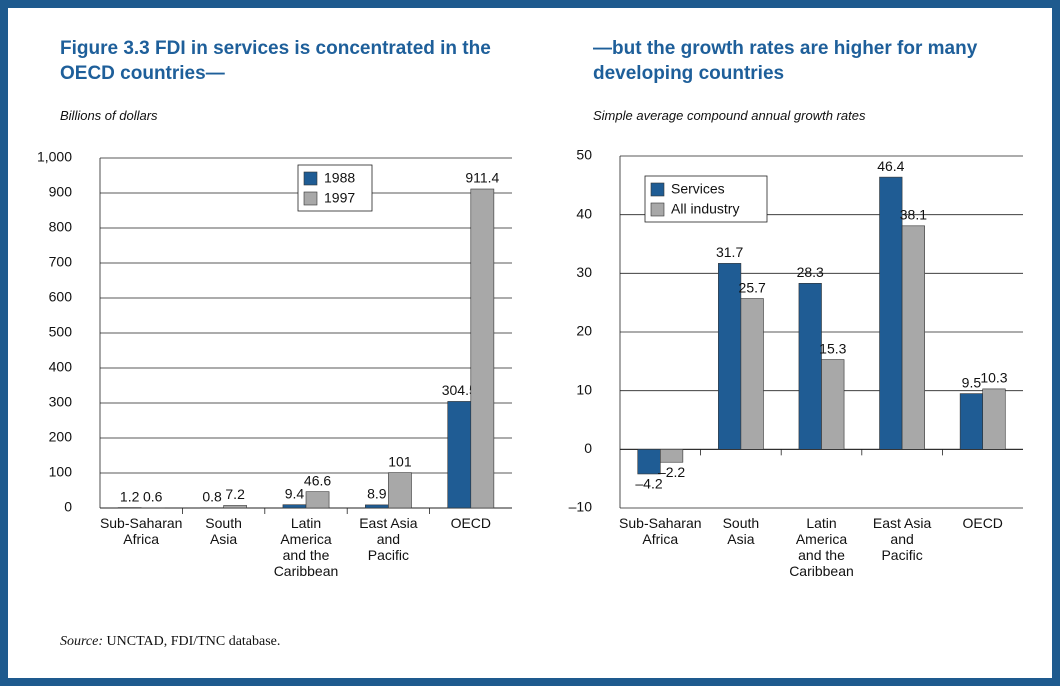 Image resolution: width=1060 pixels, height=686 pixels. What do you see at coordinates (972, 382) in the screenshot?
I see `value-label: 9.5` at bounding box center [972, 382].